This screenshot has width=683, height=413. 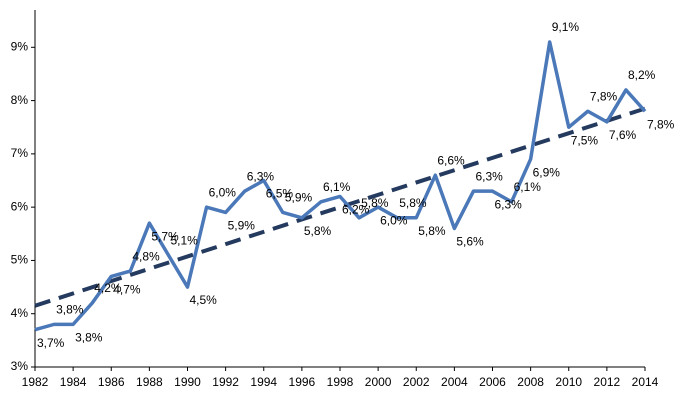 I want to click on x-tick-label: 1992, so click(x=225, y=382).